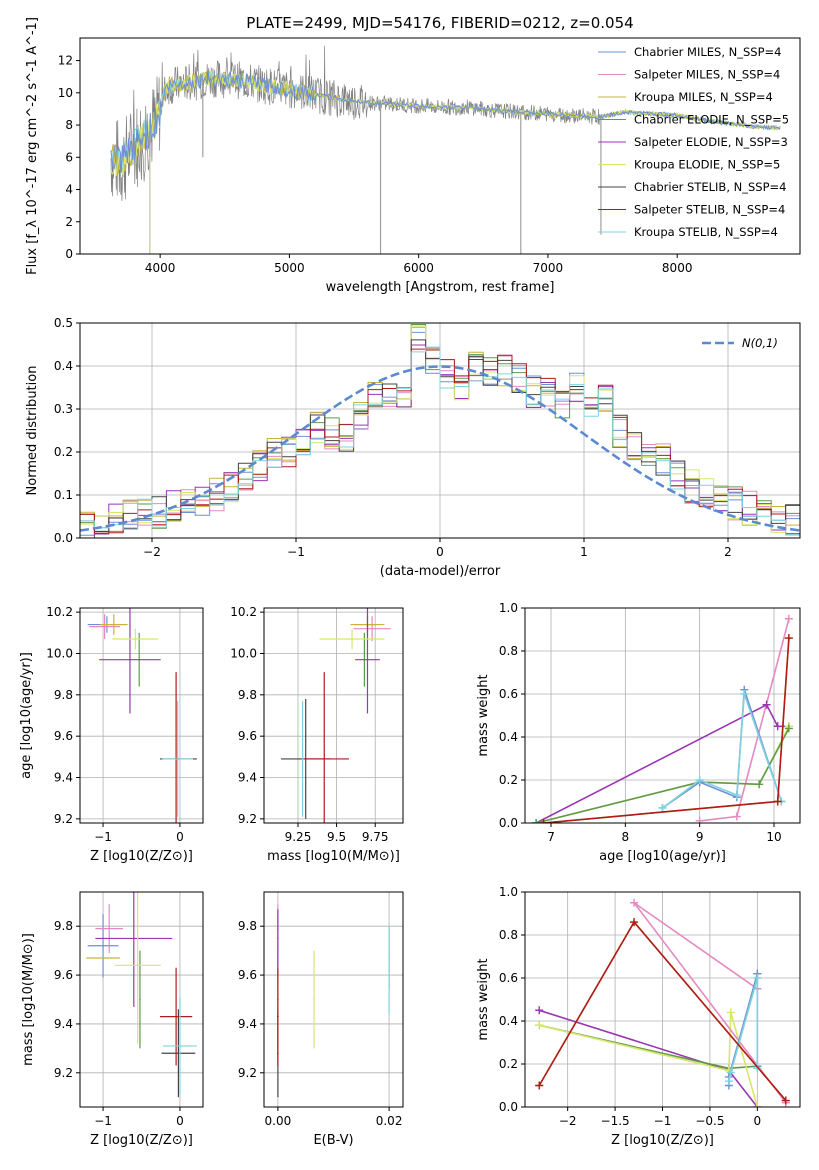 The width and height of the screenshot is (819, 1170). What do you see at coordinates (69, 125) in the screenshot?
I see `y-tick-label: 8` at bounding box center [69, 125].